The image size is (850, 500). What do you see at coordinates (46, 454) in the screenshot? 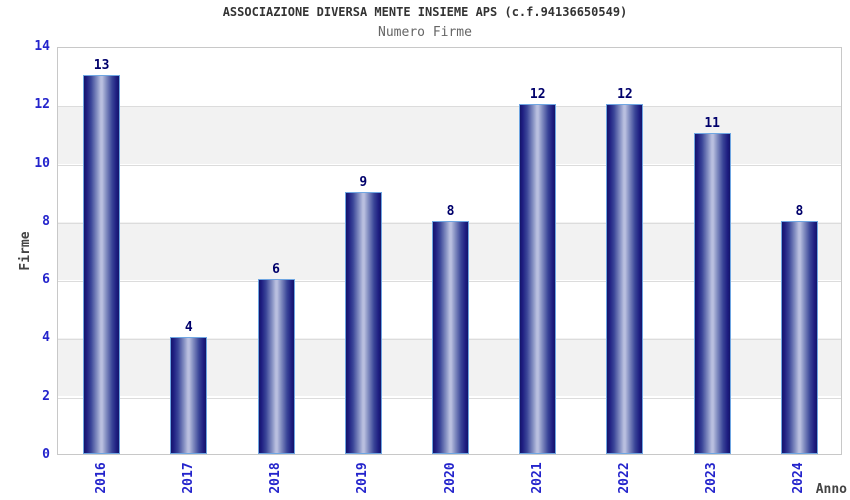
I see `y-tick-label: 0` at bounding box center [46, 454].